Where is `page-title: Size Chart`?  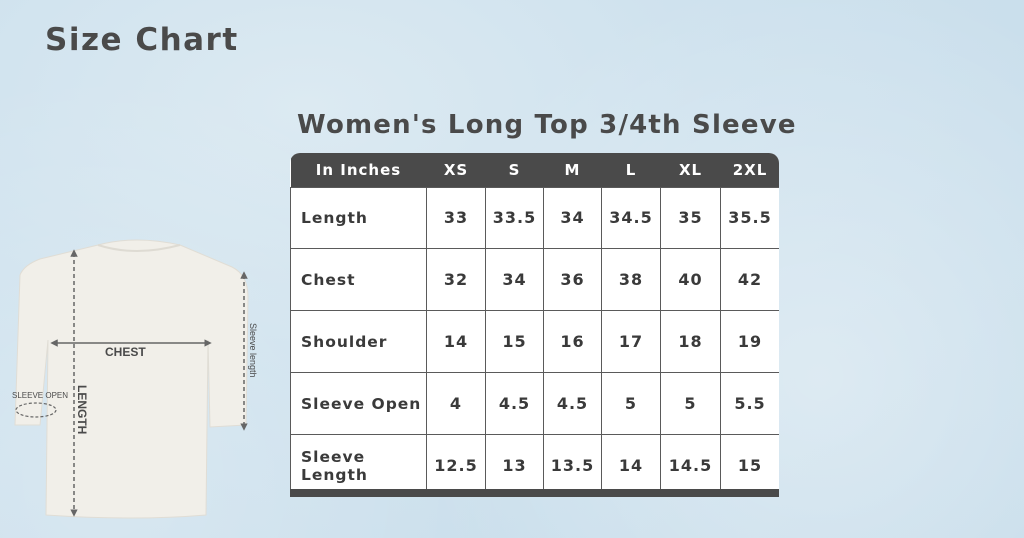 page-title: Size Chart is located at coordinates (142, 40).